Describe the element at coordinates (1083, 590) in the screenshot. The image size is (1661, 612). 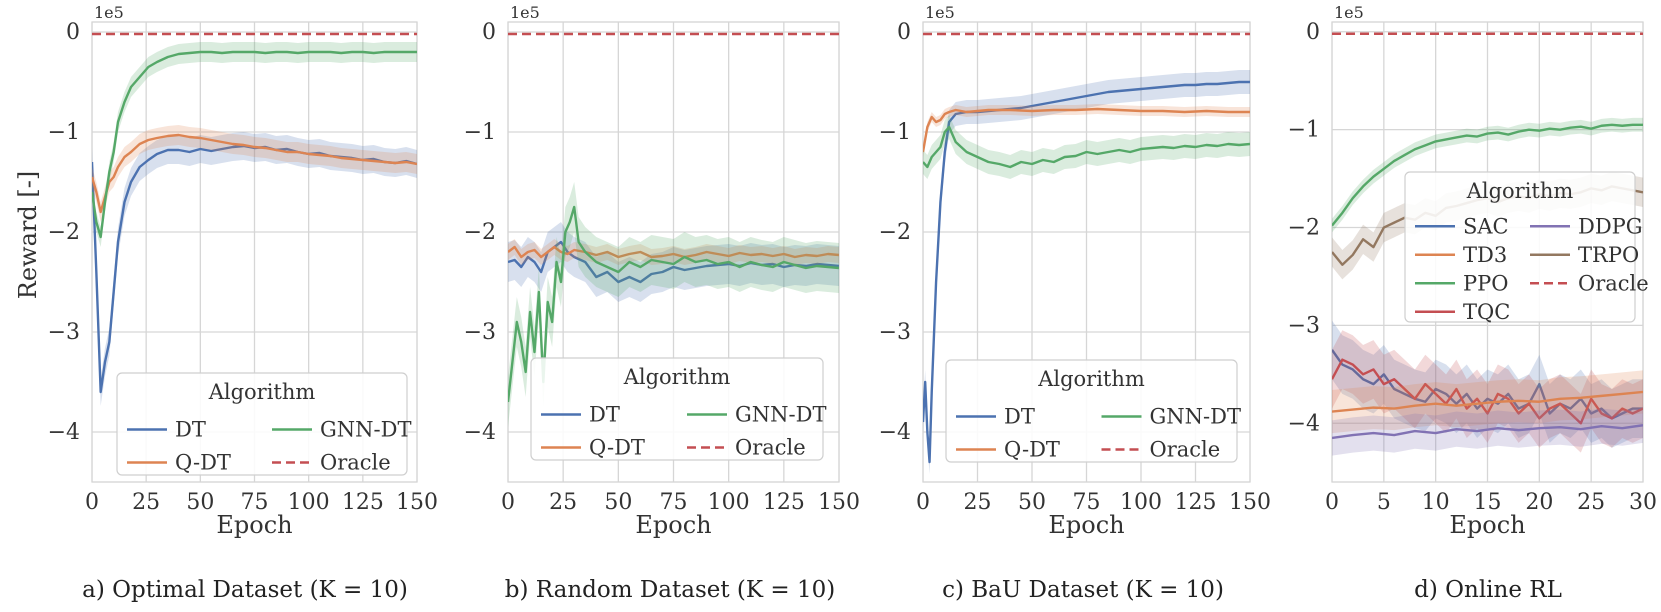
I see `panel-caption: c) BaU Dataset (K = 10)` at that location.